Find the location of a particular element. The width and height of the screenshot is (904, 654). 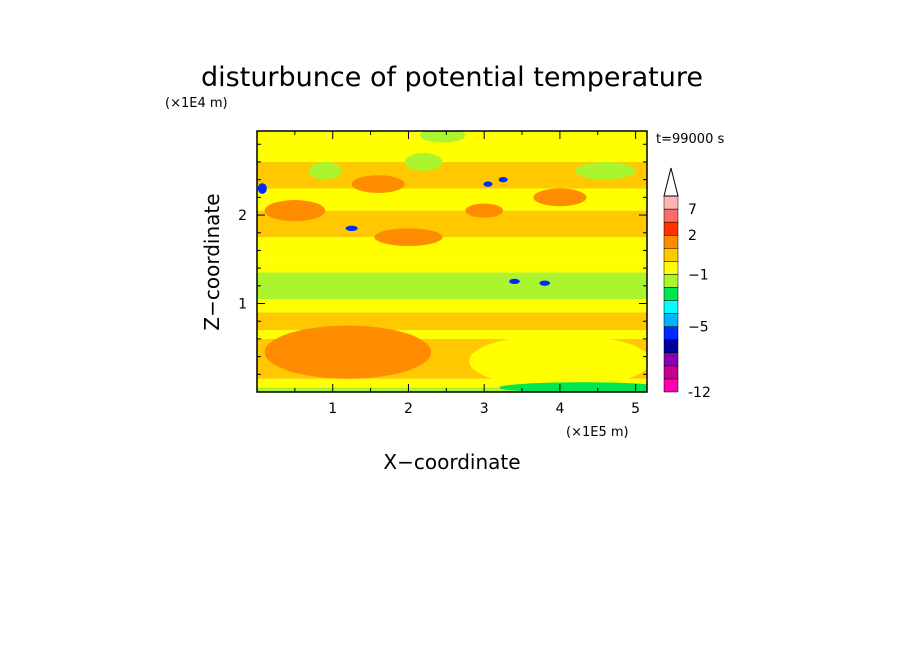

y-unit-label: (×1E4 m) is located at coordinates (196, 103).